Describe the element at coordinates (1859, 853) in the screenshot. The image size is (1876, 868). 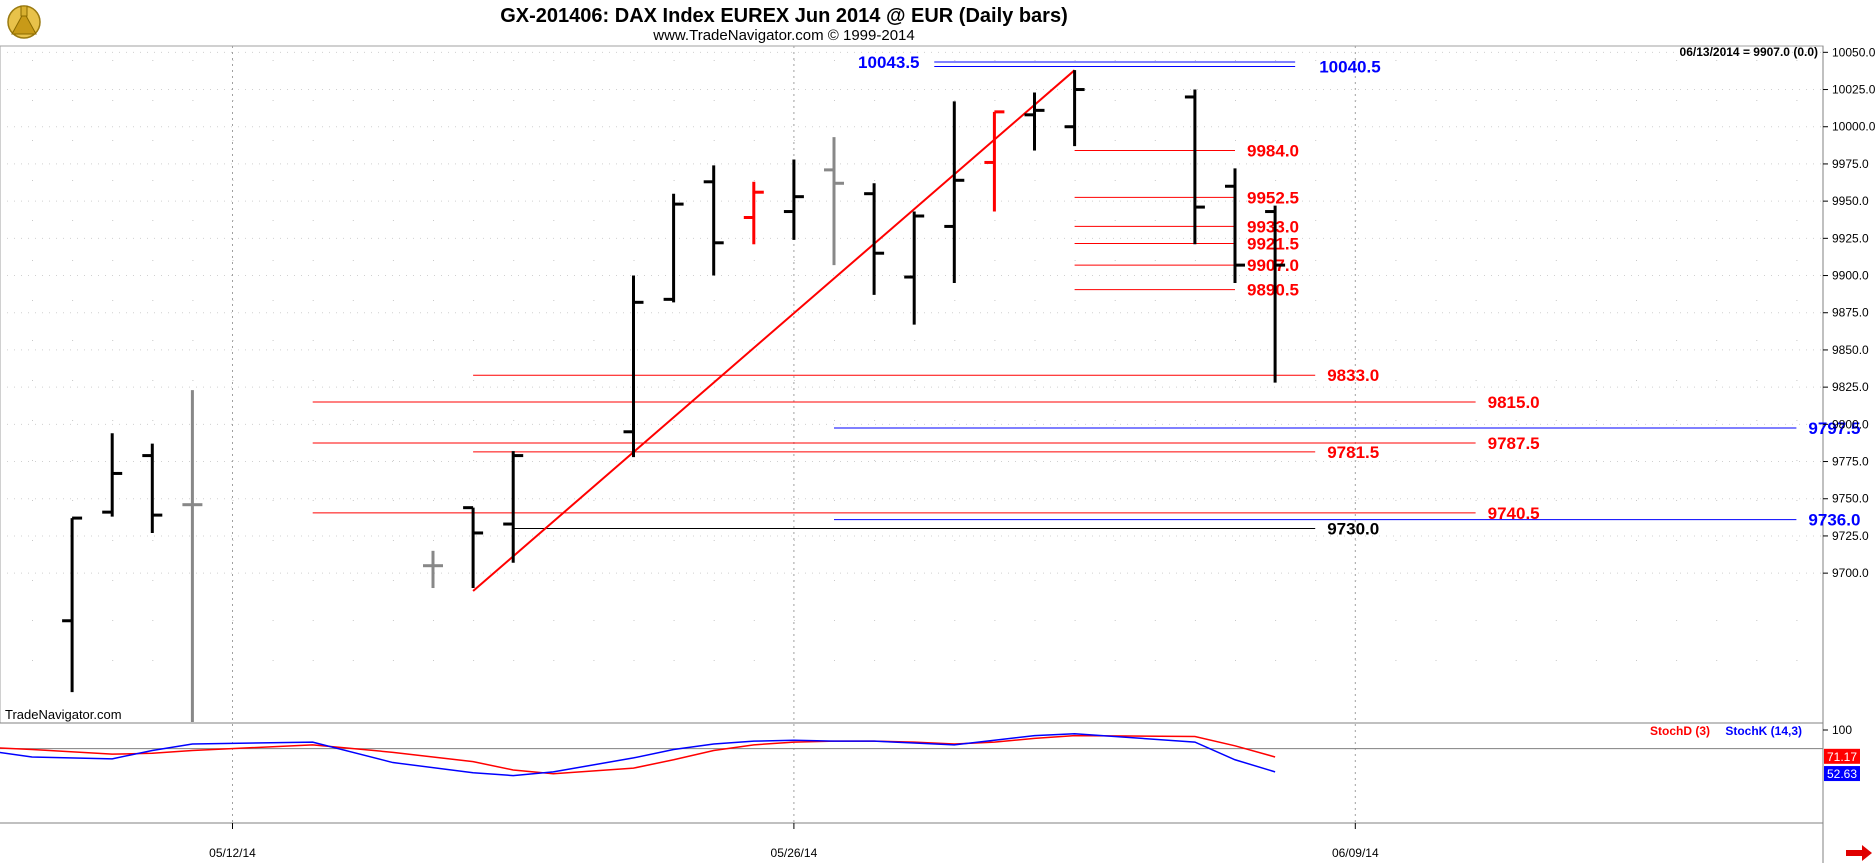
I see `scroll-right-icon` at that location.